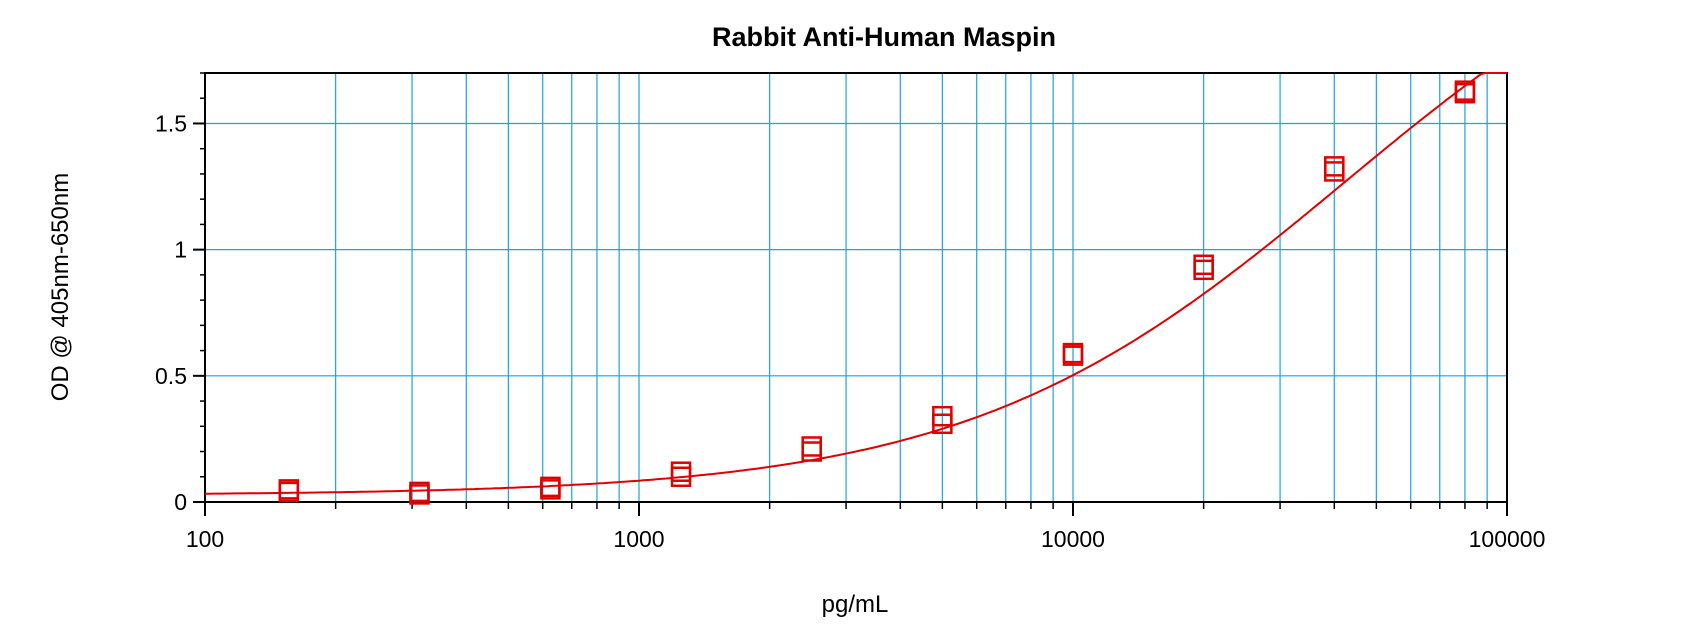 The height and width of the screenshot is (637, 1700). I want to click on x-tick-label: 10000, so click(1073, 539).